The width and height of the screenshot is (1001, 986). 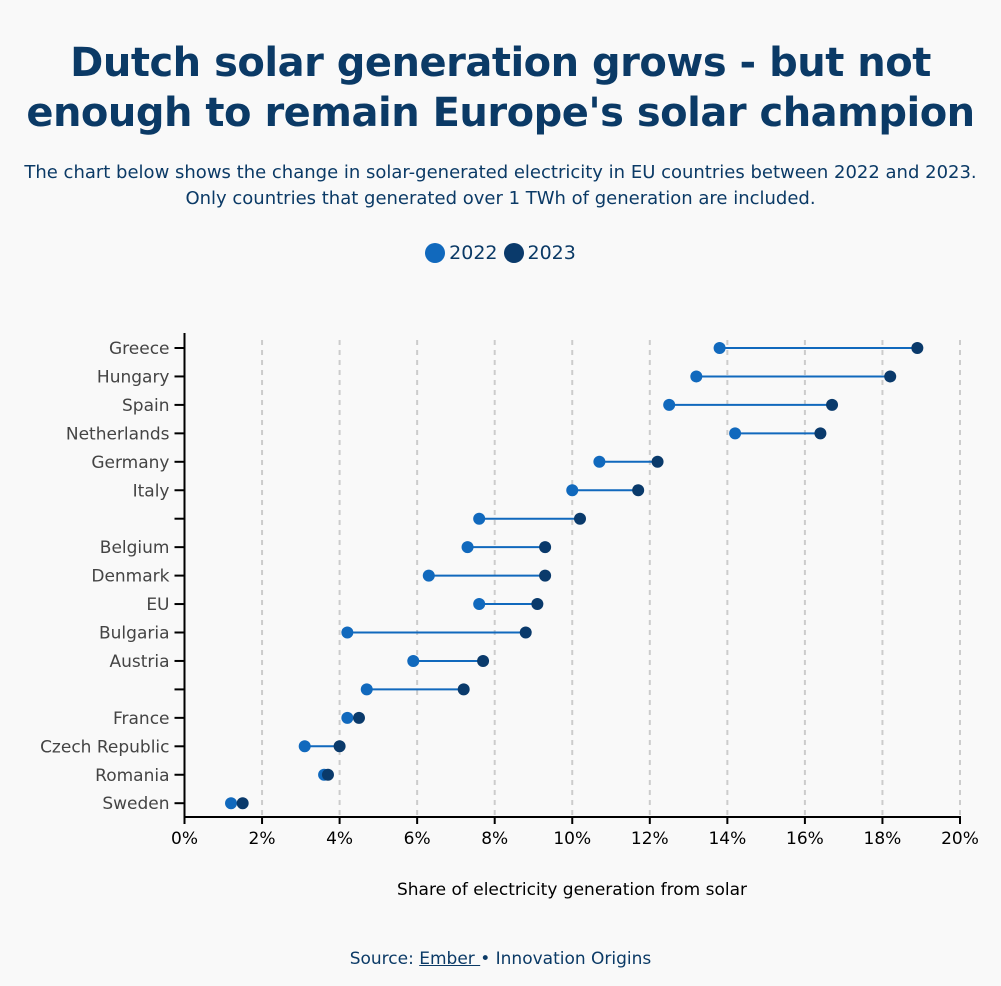 I want to click on legend-item-2023: 2023, so click(x=539, y=253).